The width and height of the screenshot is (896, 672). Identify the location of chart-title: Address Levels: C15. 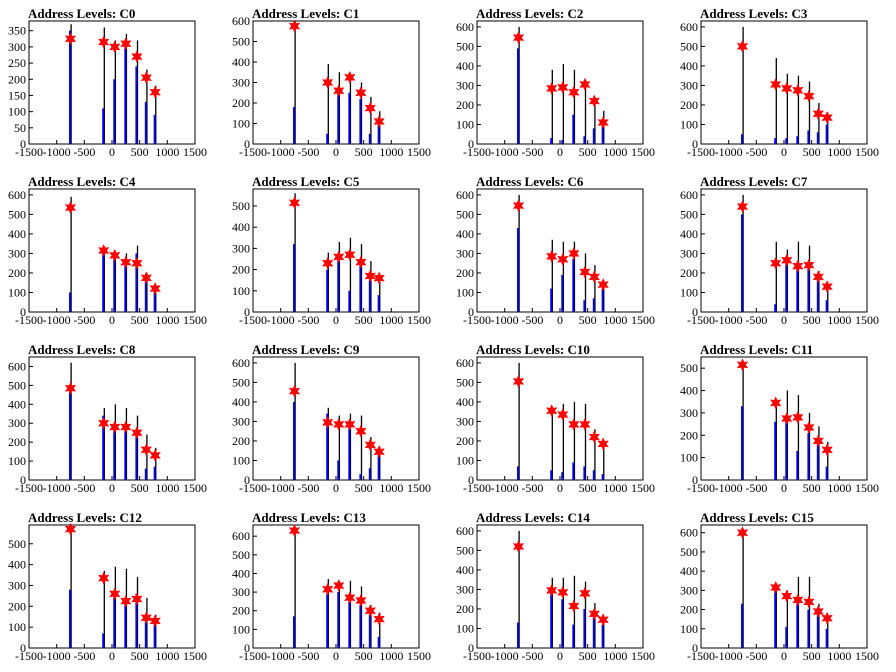
(757, 517).